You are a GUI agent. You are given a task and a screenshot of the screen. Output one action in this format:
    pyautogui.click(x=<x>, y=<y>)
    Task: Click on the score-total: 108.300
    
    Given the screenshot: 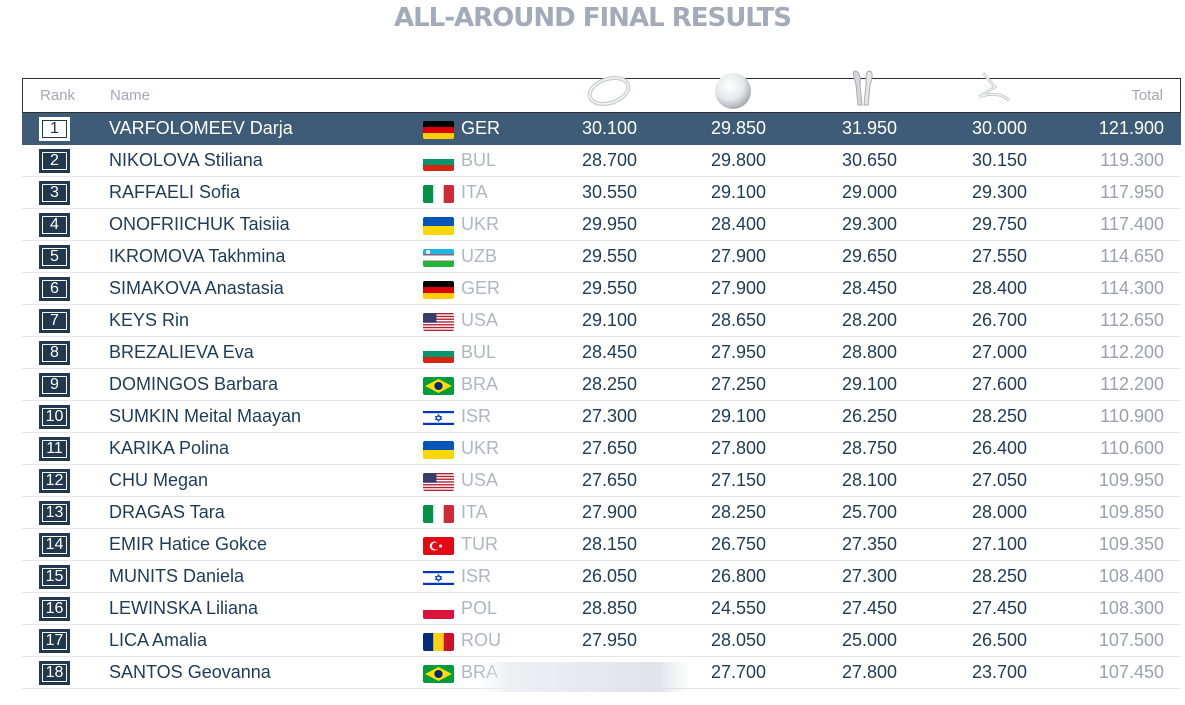 What is the action you would take?
    pyautogui.click(x=1131, y=608)
    